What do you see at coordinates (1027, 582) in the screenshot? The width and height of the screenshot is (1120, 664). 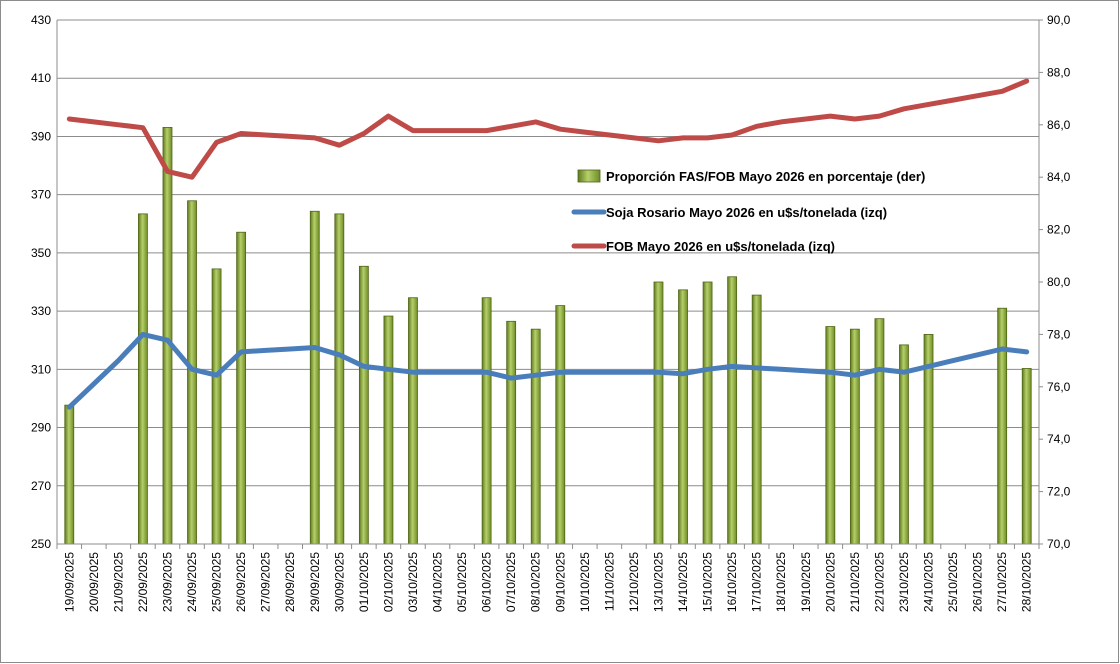 I see `x-tick-label: 28/10/2025` at bounding box center [1027, 582].